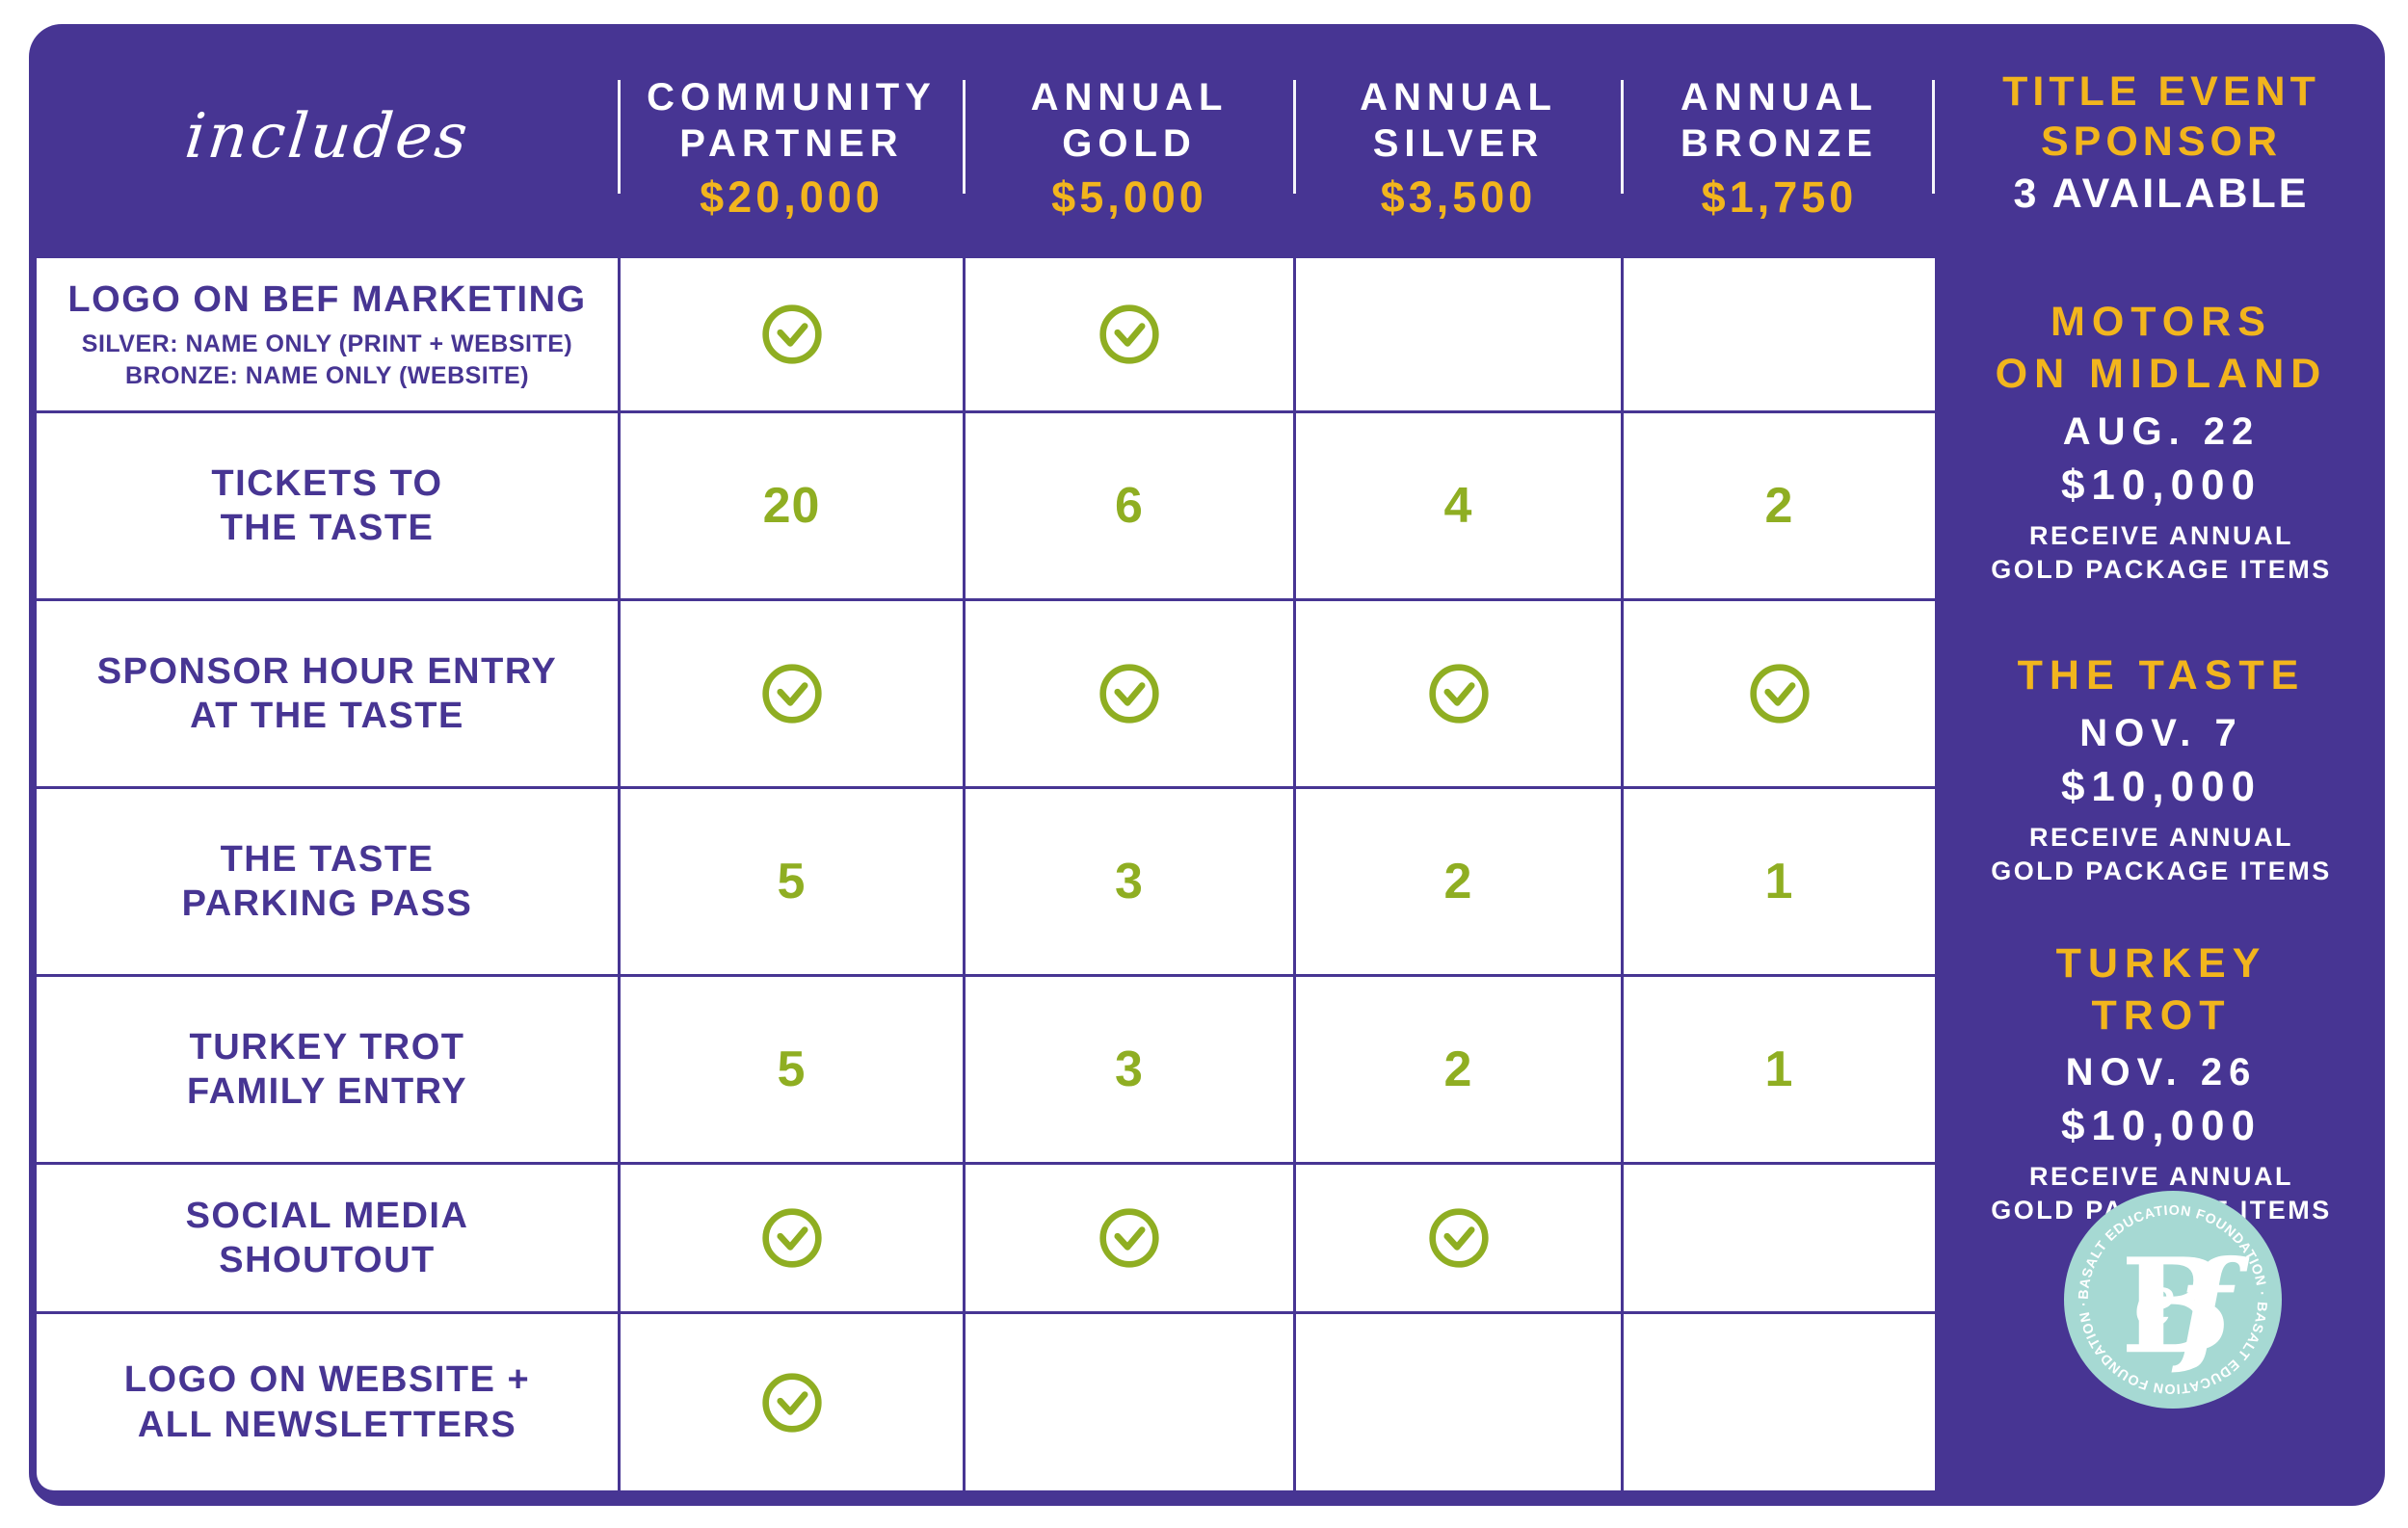  I want to click on column-name: ANNUAL BRONZE, so click(1779, 120).